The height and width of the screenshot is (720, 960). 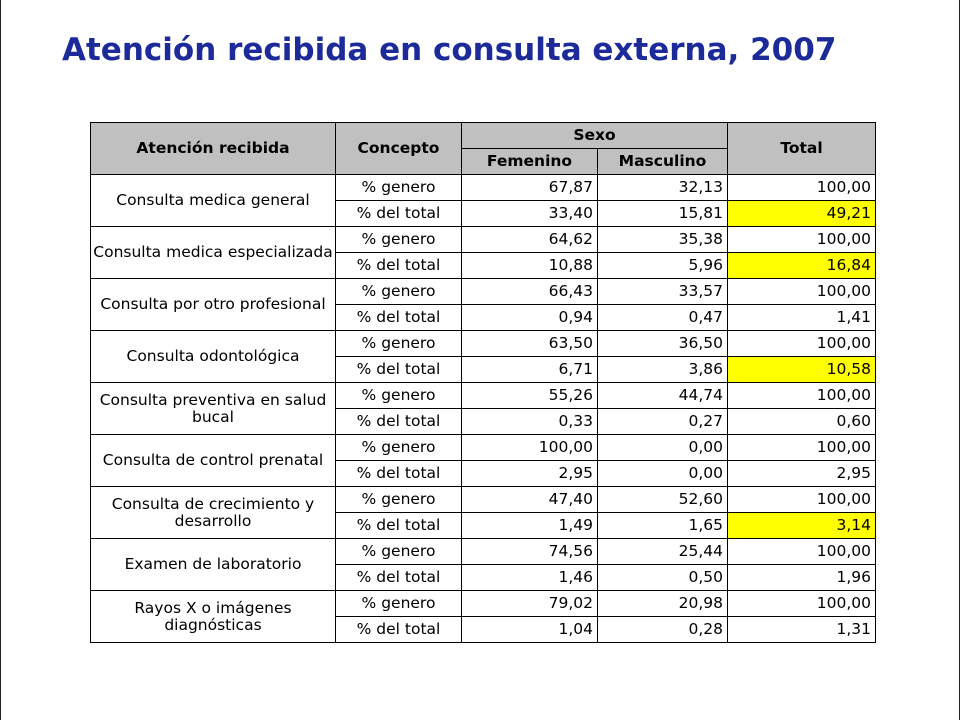 What do you see at coordinates (662, 395) in the screenshot?
I see `cell-masculino: 44,74` at bounding box center [662, 395].